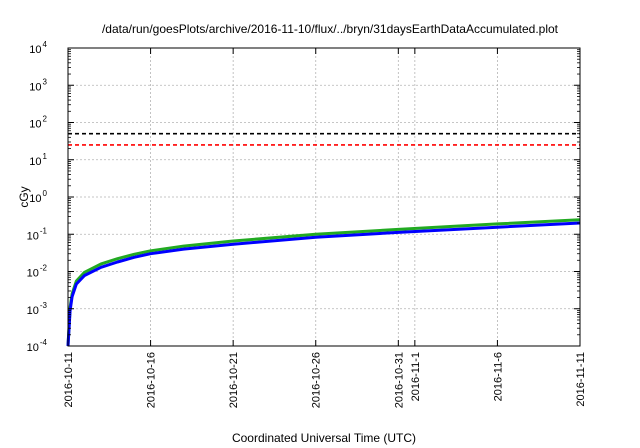 The image size is (640, 448). Describe the element at coordinates (44, 305) in the screenshot. I see `y-tick-exponent: -3` at that location.